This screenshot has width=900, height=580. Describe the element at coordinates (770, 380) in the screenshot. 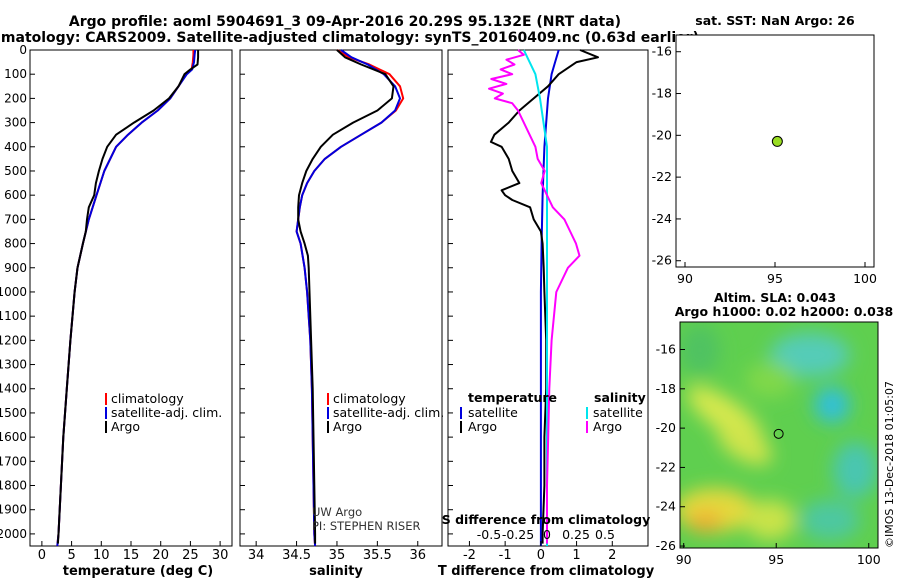

I see `sla-blob-green-light` at that location.